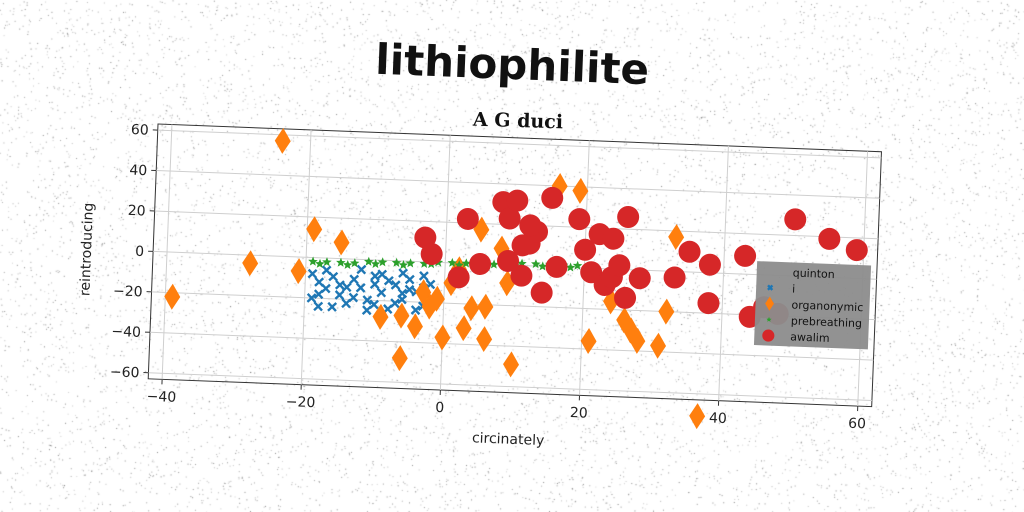 The width and height of the screenshot is (1024, 512). Describe the element at coordinates (87, 249) in the screenshot. I see `y-axis-label: reintroducing` at that location.